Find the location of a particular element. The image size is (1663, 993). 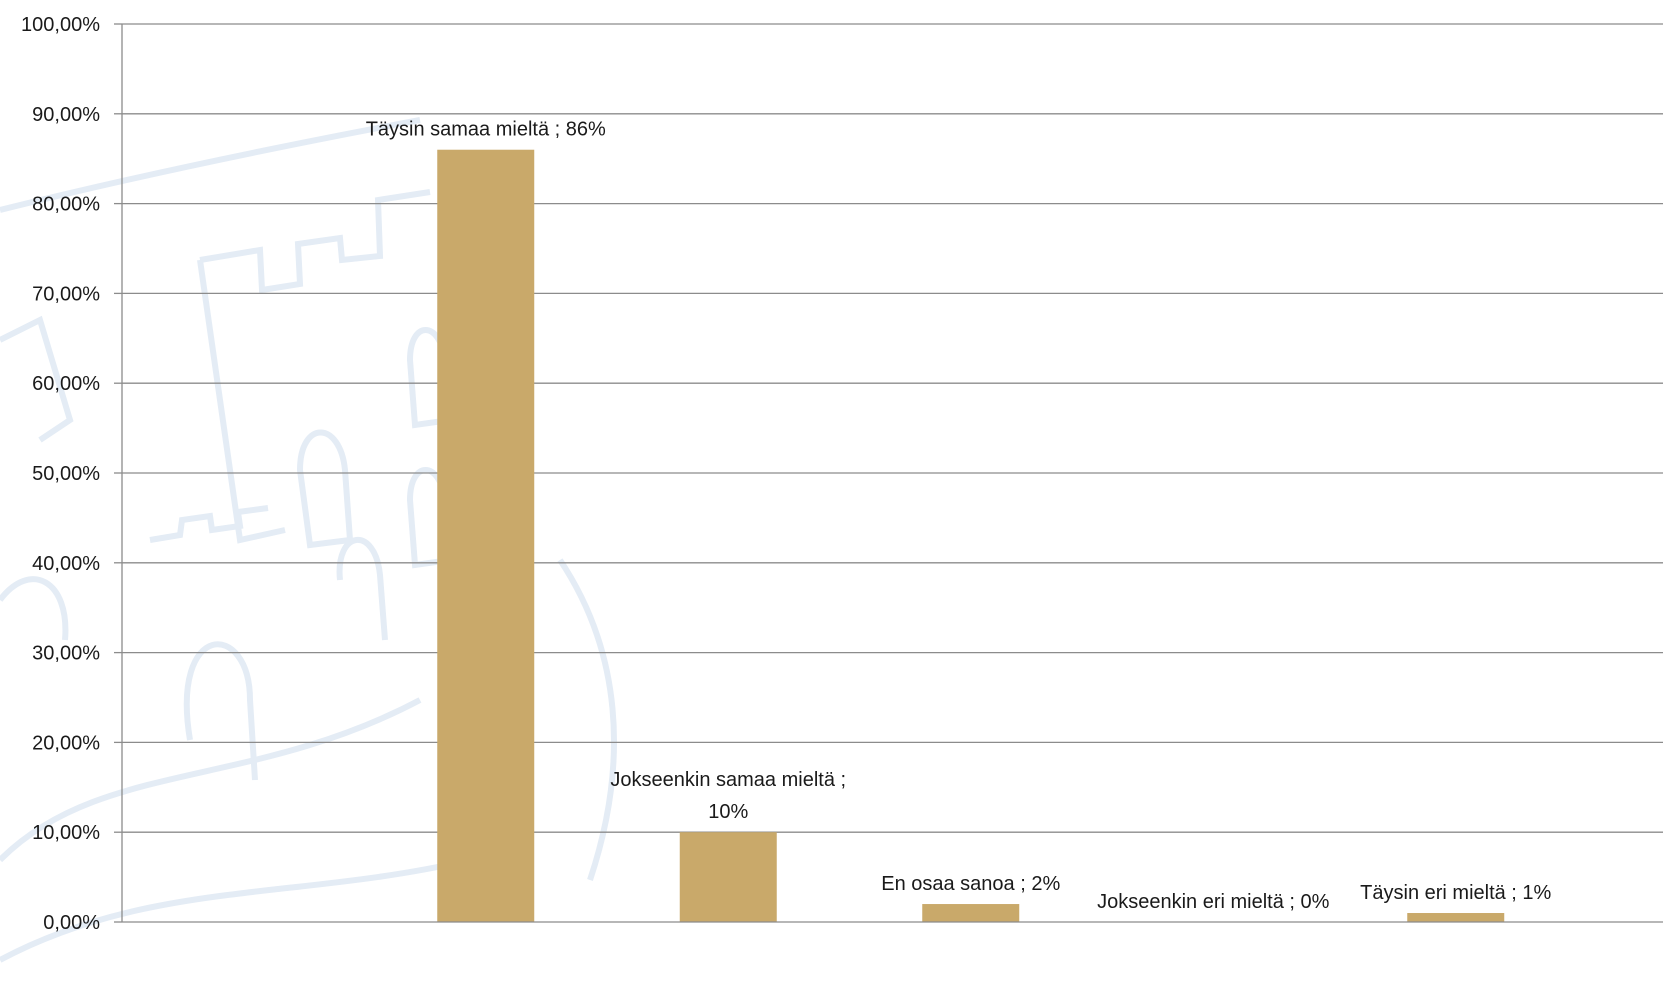

y-tick-label: 90,00% is located at coordinates (66, 115).